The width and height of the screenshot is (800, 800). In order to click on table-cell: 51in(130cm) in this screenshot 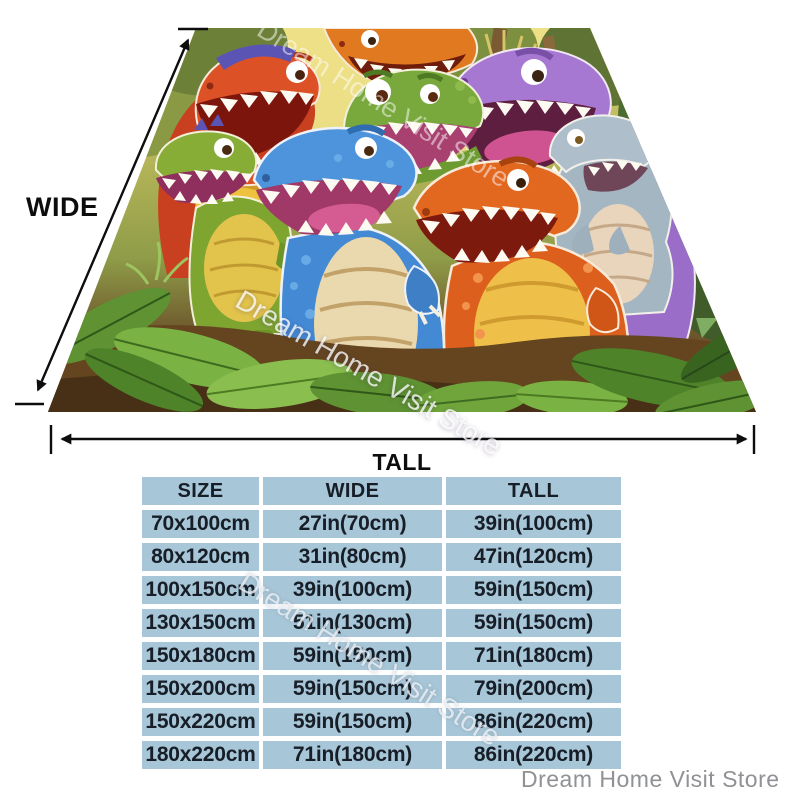, I will do `click(352, 623)`.